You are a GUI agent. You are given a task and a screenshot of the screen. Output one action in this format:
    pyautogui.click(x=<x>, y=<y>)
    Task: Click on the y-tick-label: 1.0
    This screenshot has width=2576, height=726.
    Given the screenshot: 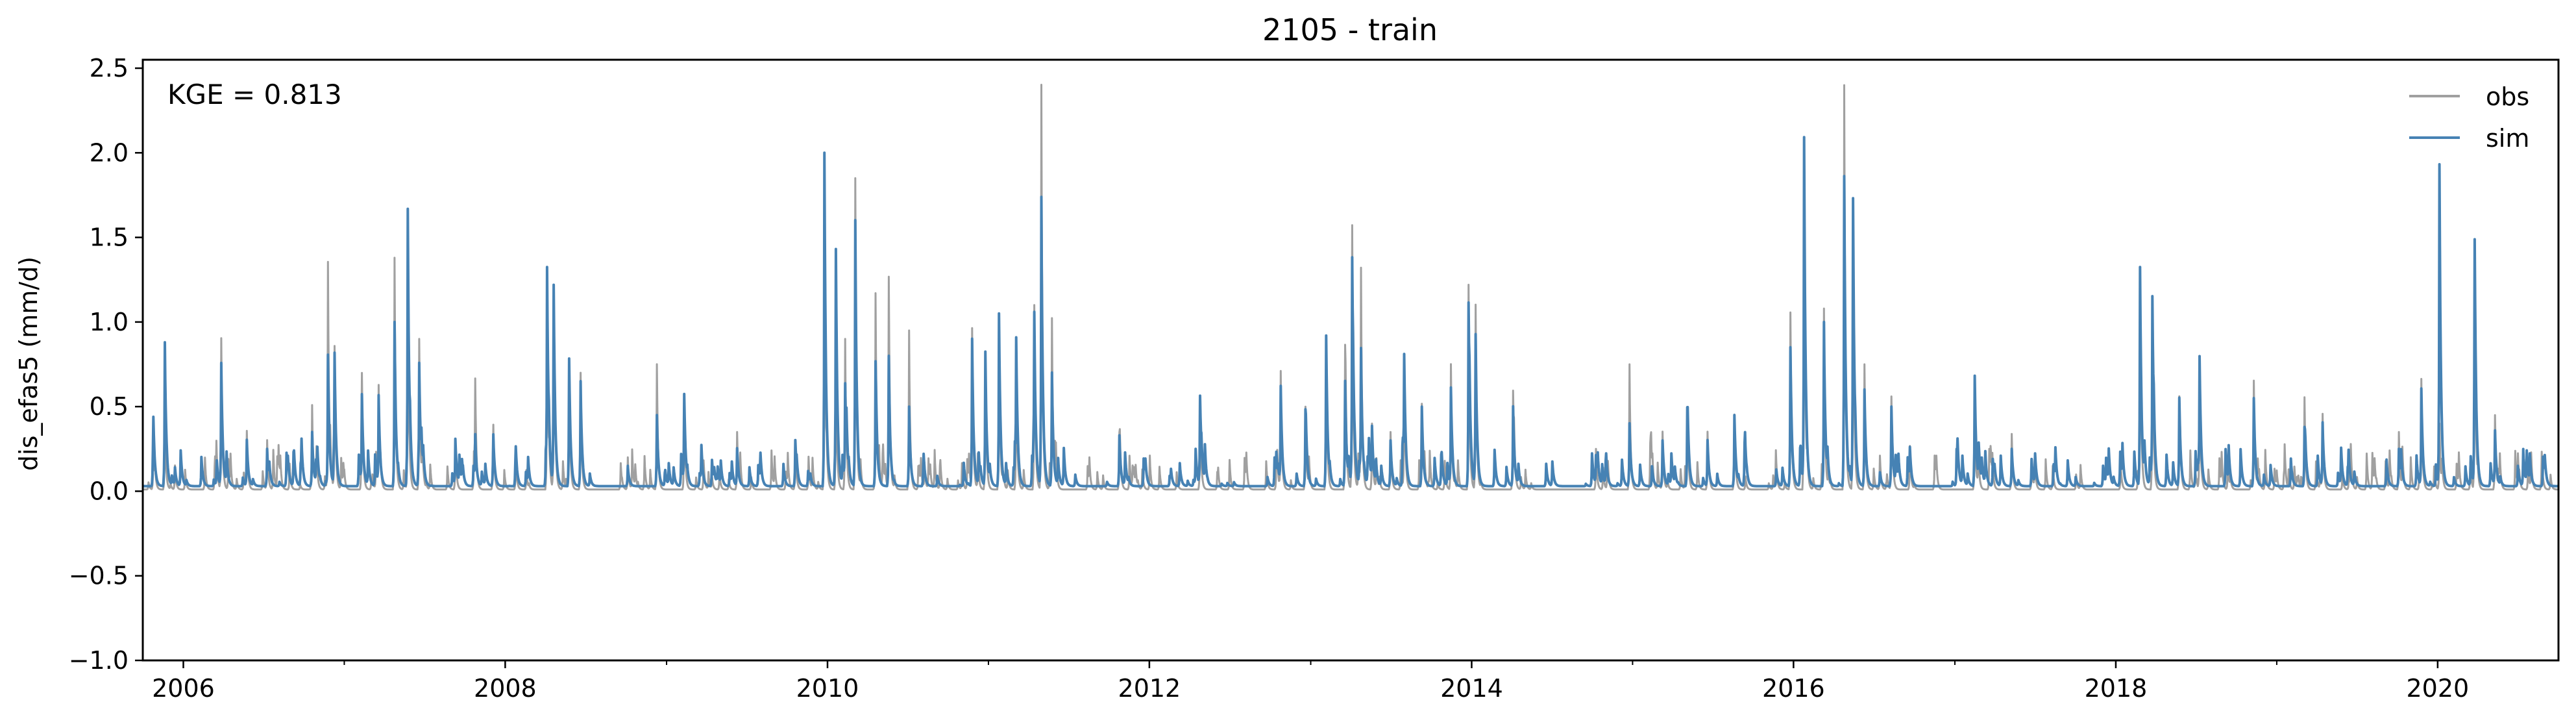 What is the action you would take?
    pyautogui.click(x=109, y=322)
    